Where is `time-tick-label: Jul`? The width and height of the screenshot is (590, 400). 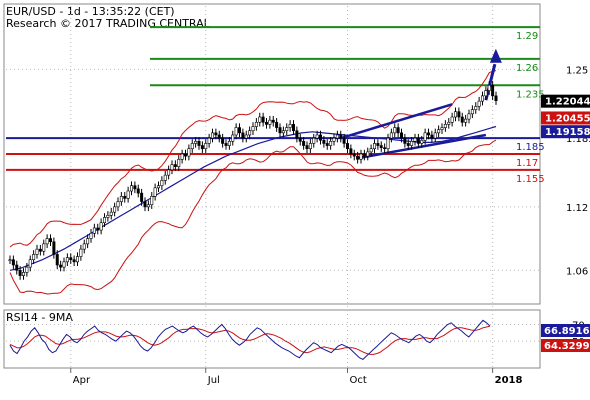 time-tick-label: Jul is located at coordinates (213, 380).